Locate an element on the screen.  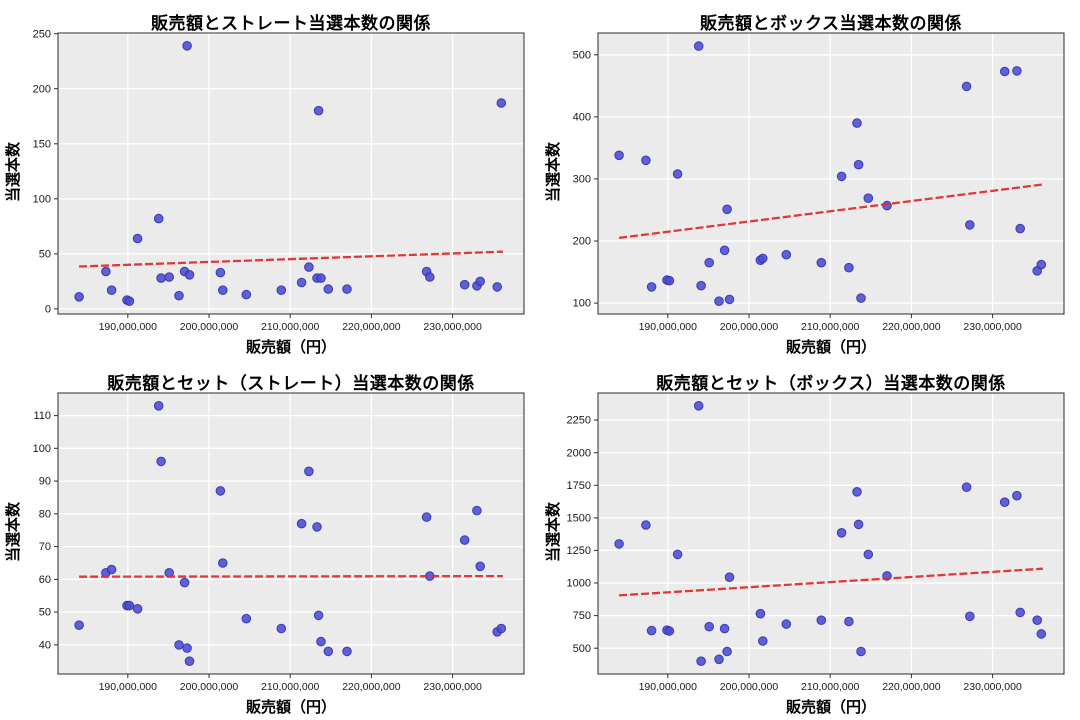
chart-set-straight-y-axis-label: 当選本数 is located at coordinates (13, 532).